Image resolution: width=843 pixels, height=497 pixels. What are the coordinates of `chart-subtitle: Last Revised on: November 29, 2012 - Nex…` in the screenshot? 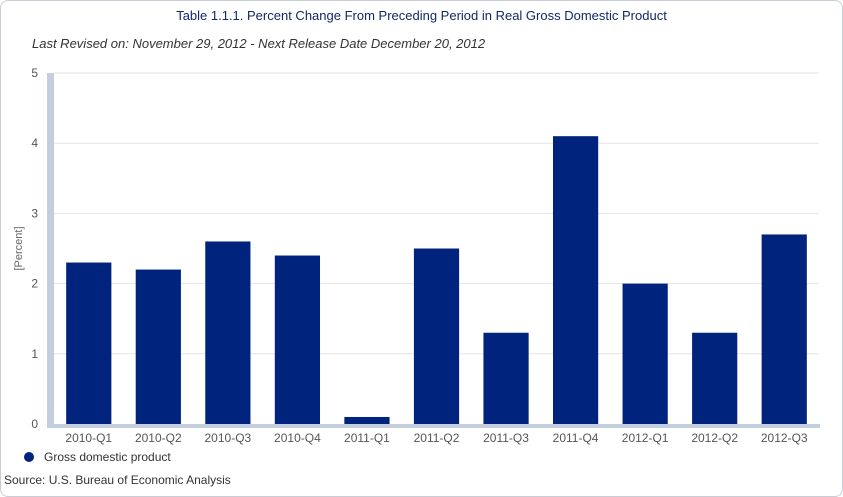 It's located at (259, 43).